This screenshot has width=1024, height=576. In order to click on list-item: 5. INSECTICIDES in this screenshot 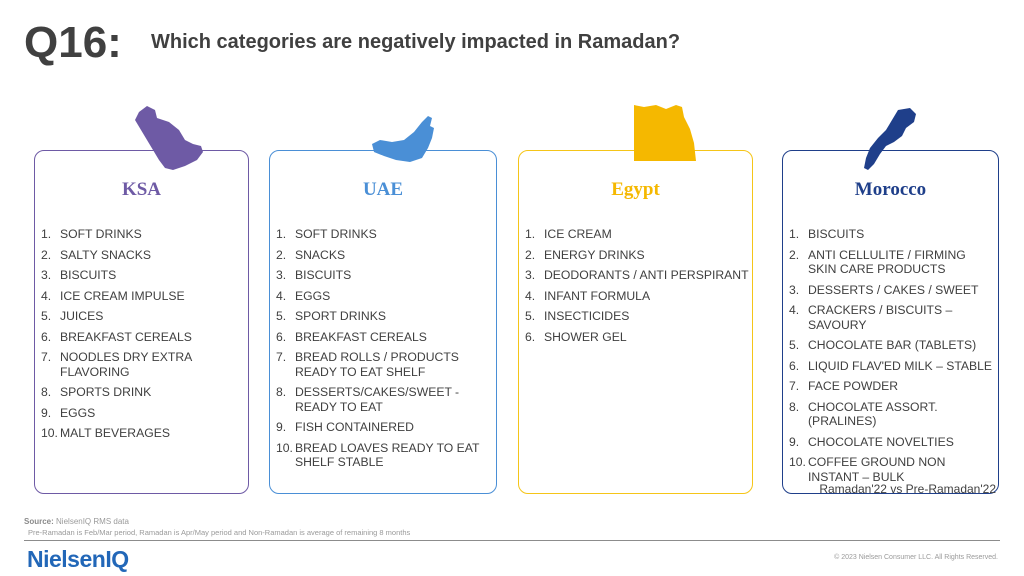, I will do `click(577, 316)`.